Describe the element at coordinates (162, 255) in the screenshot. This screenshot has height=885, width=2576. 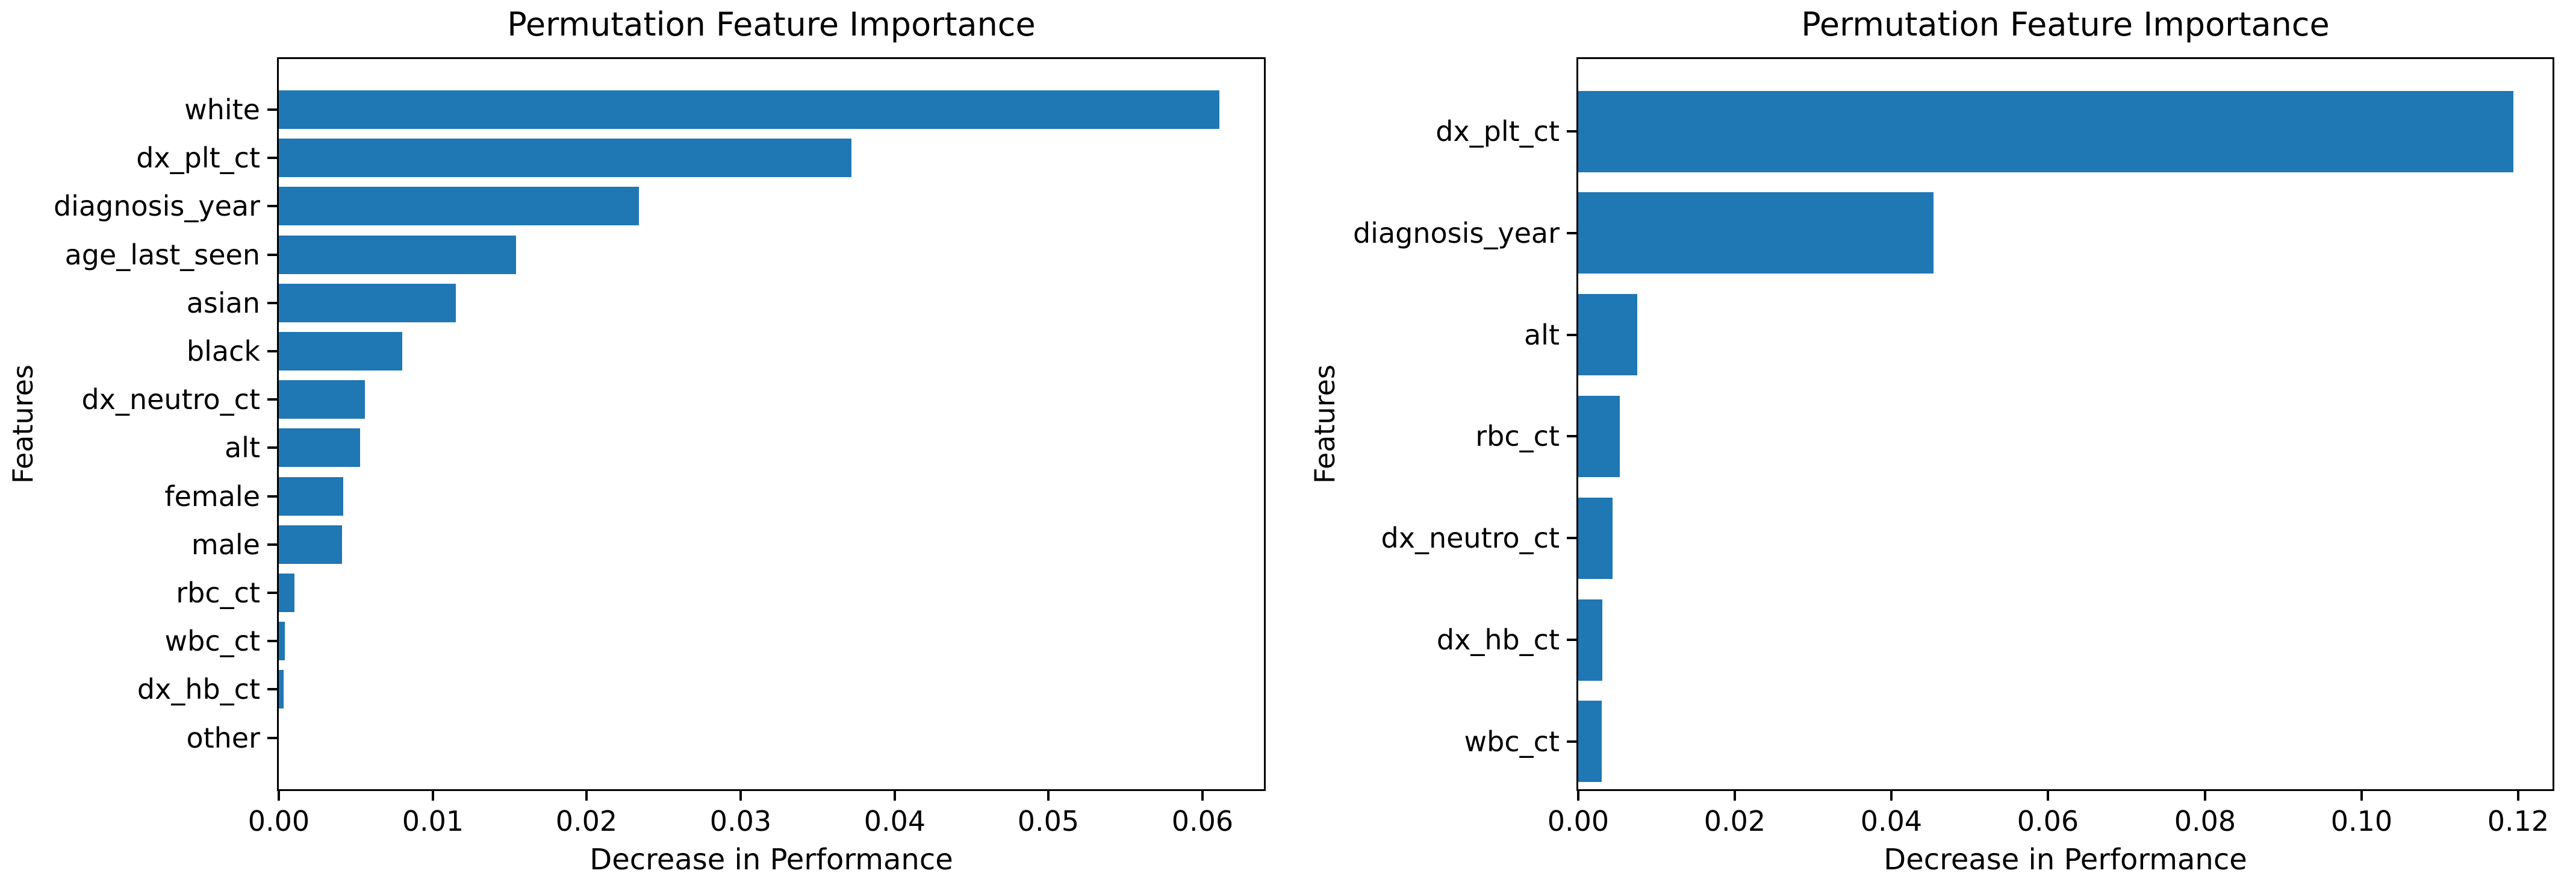
I see `y-tick-label: age_last_seen` at that location.